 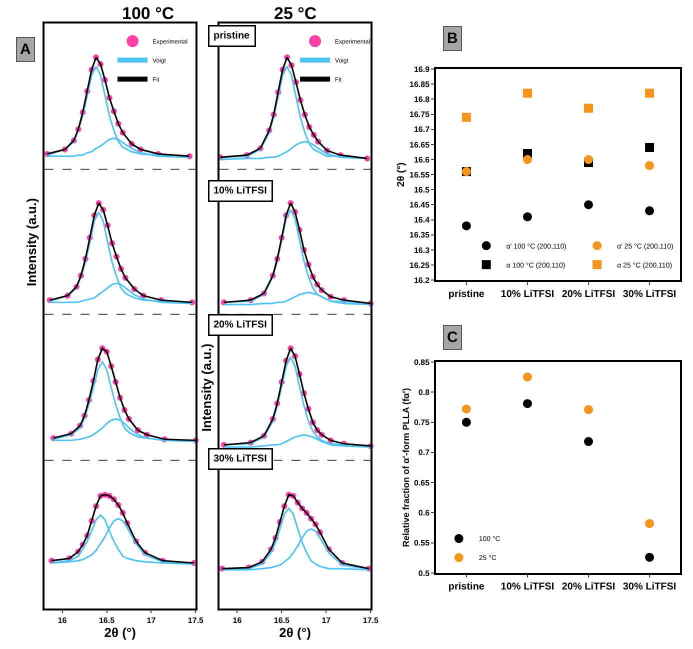 I want to click on y-tick-label: 16.5, so click(x=422, y=189).